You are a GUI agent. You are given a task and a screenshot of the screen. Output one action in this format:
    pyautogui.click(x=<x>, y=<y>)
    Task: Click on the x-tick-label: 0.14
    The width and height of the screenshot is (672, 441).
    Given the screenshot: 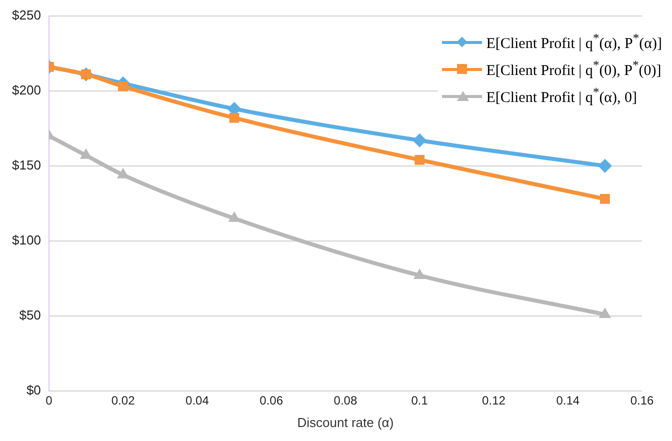 What is the action you would take?
    pyautogui.click(x=568, y=401)
    